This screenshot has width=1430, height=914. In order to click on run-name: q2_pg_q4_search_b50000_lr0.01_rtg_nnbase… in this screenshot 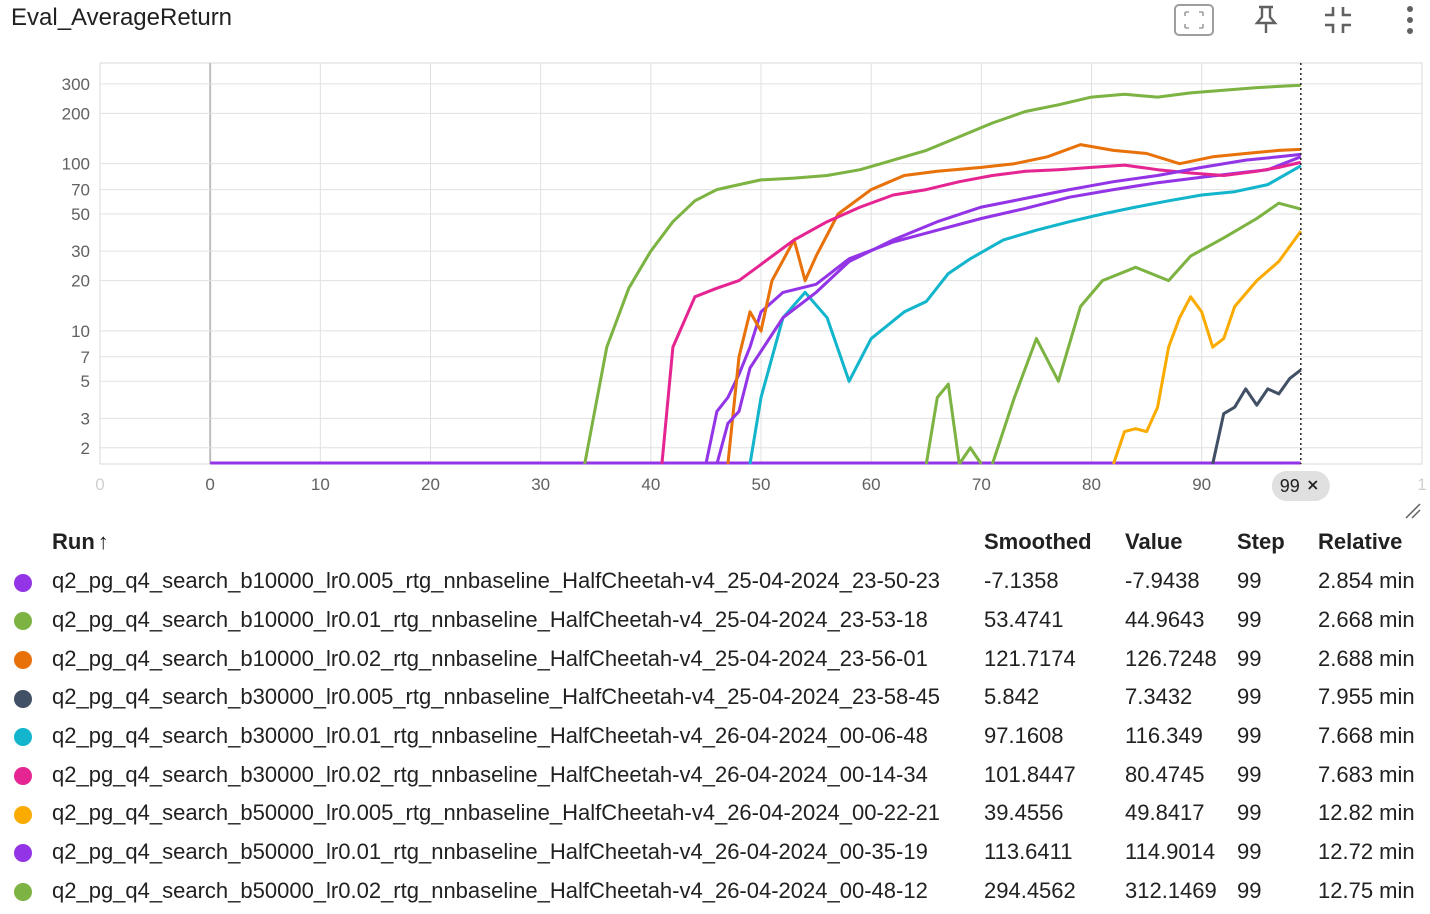, I will do `click(490, 852)`.